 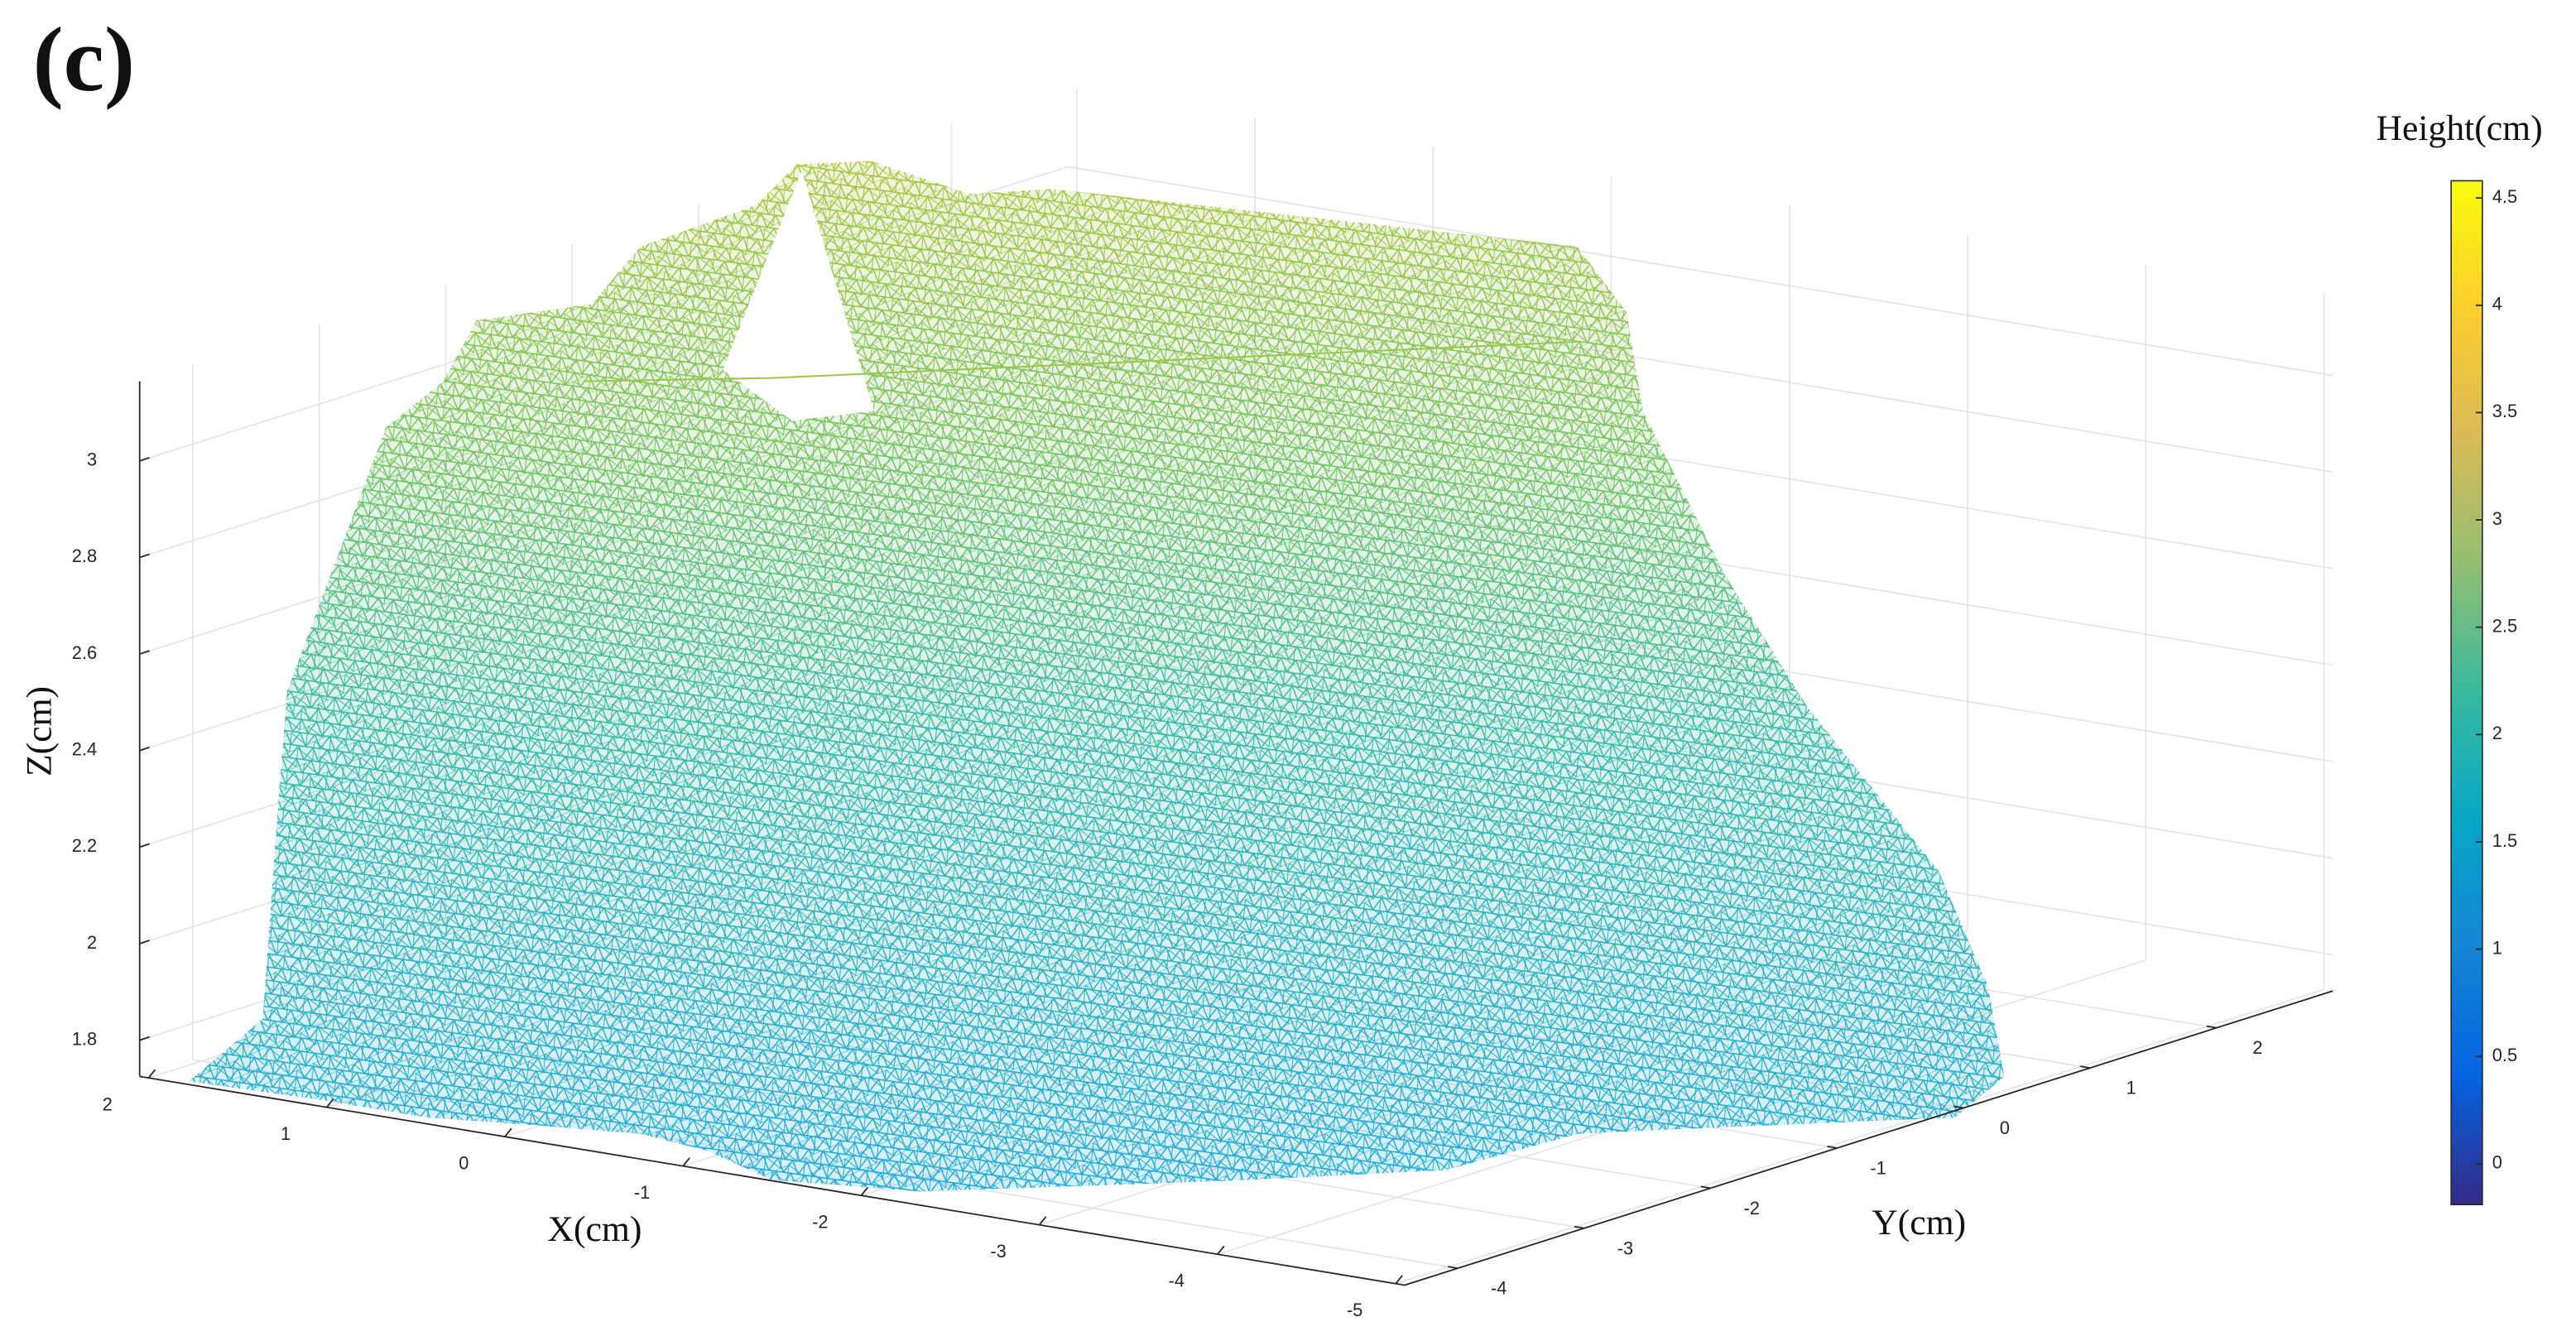 I want to click on y-tick-label: 1, so click(x=2131, y=1088).